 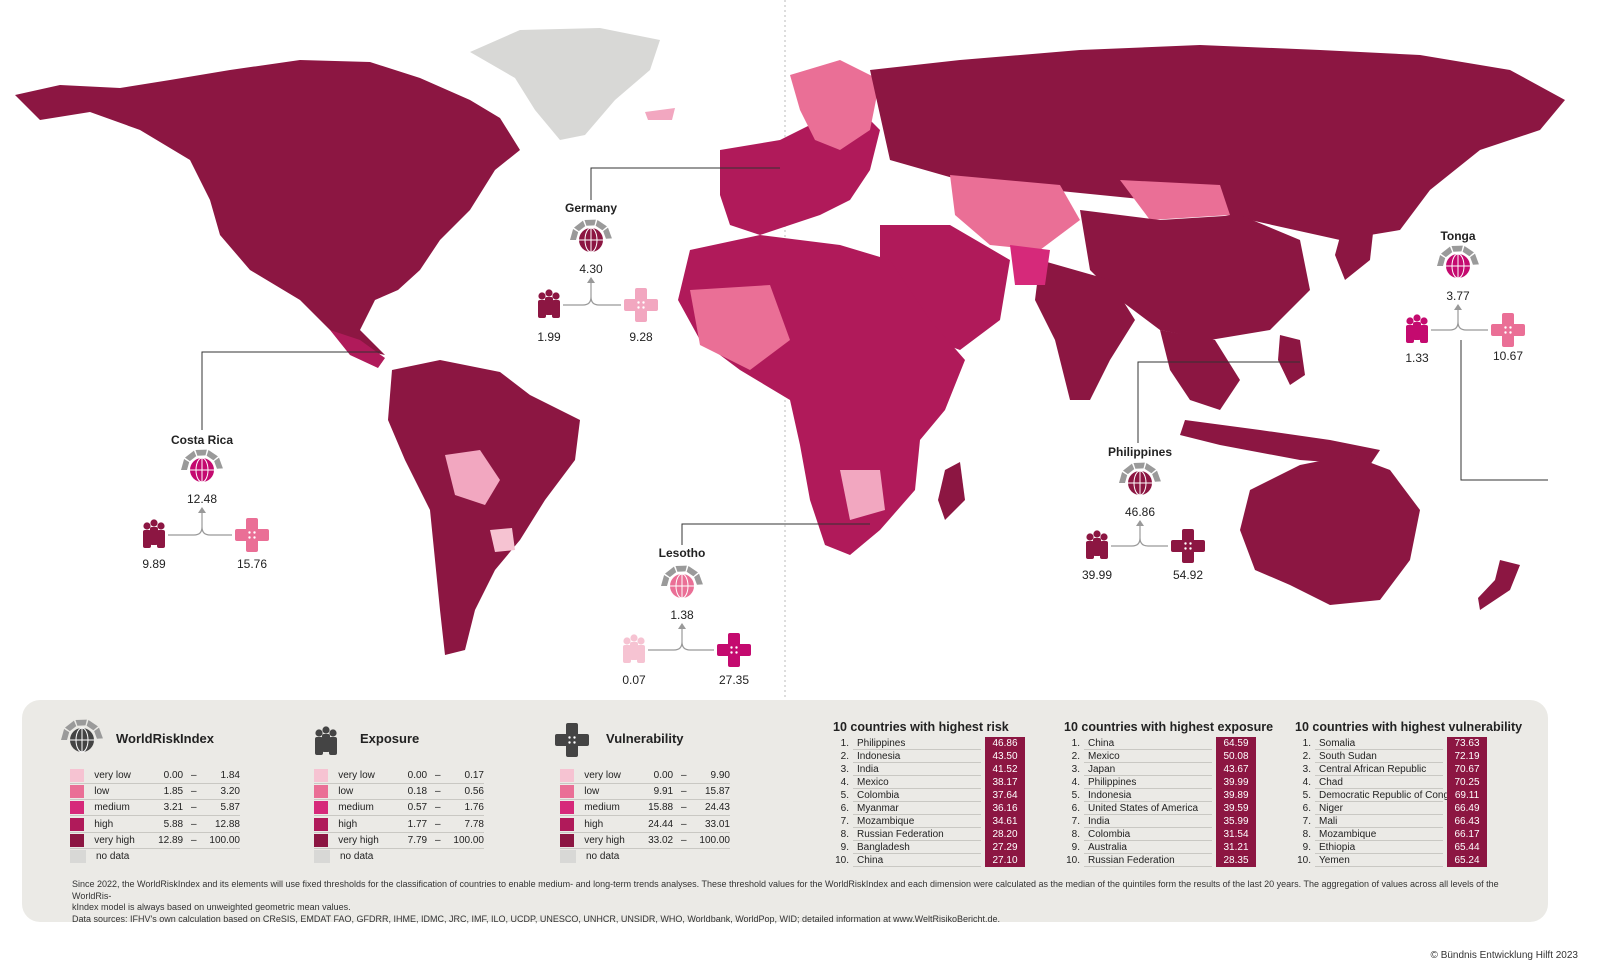 I want to click on ranking-value: 72.19, so click(x=1467, y=756).